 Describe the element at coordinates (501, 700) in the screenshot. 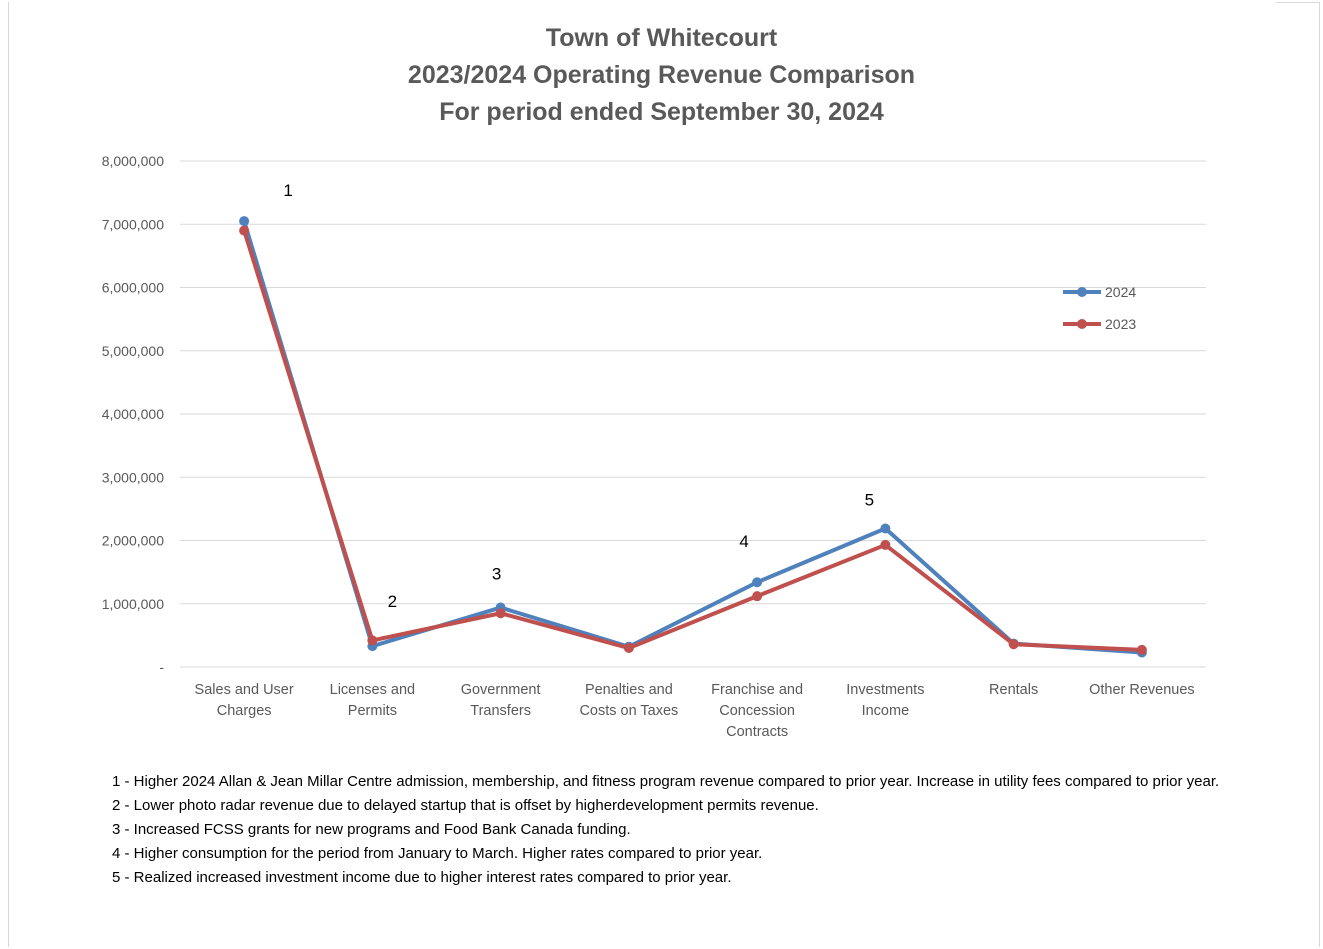

I see `x-tick-label: Government Transfers` at that location.